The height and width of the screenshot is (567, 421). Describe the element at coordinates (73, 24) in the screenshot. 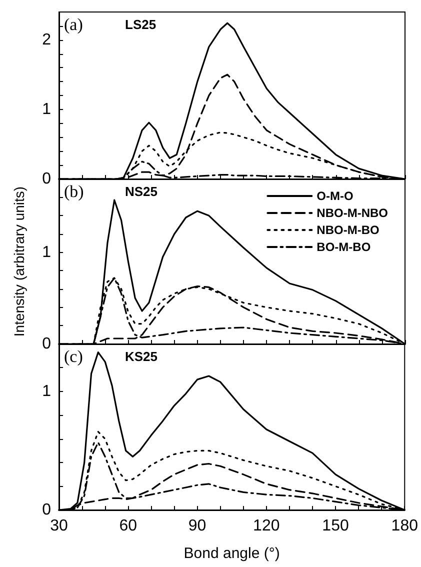

I see `annotation: (a)` at that location.